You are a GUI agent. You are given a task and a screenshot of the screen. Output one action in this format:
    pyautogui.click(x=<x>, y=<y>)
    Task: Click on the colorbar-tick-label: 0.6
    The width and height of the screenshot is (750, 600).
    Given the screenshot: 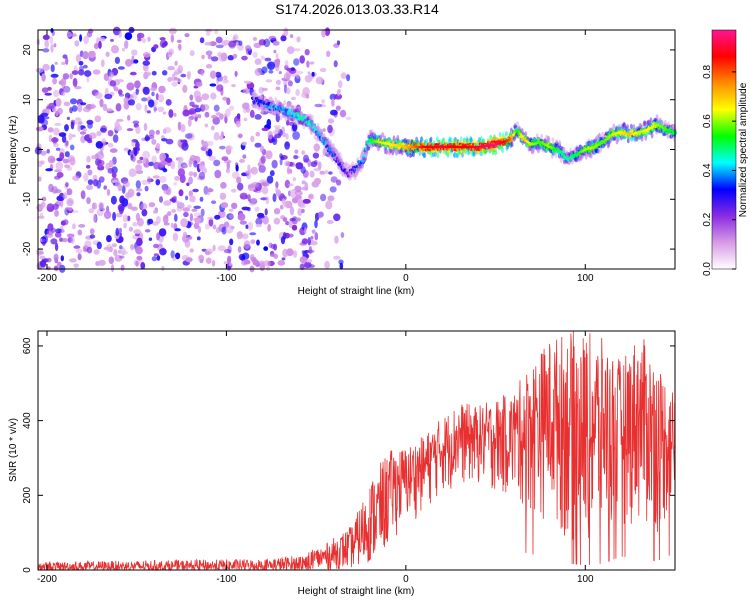 What is the action you would take?
    pyautogui.click(x=707, y=121)
    